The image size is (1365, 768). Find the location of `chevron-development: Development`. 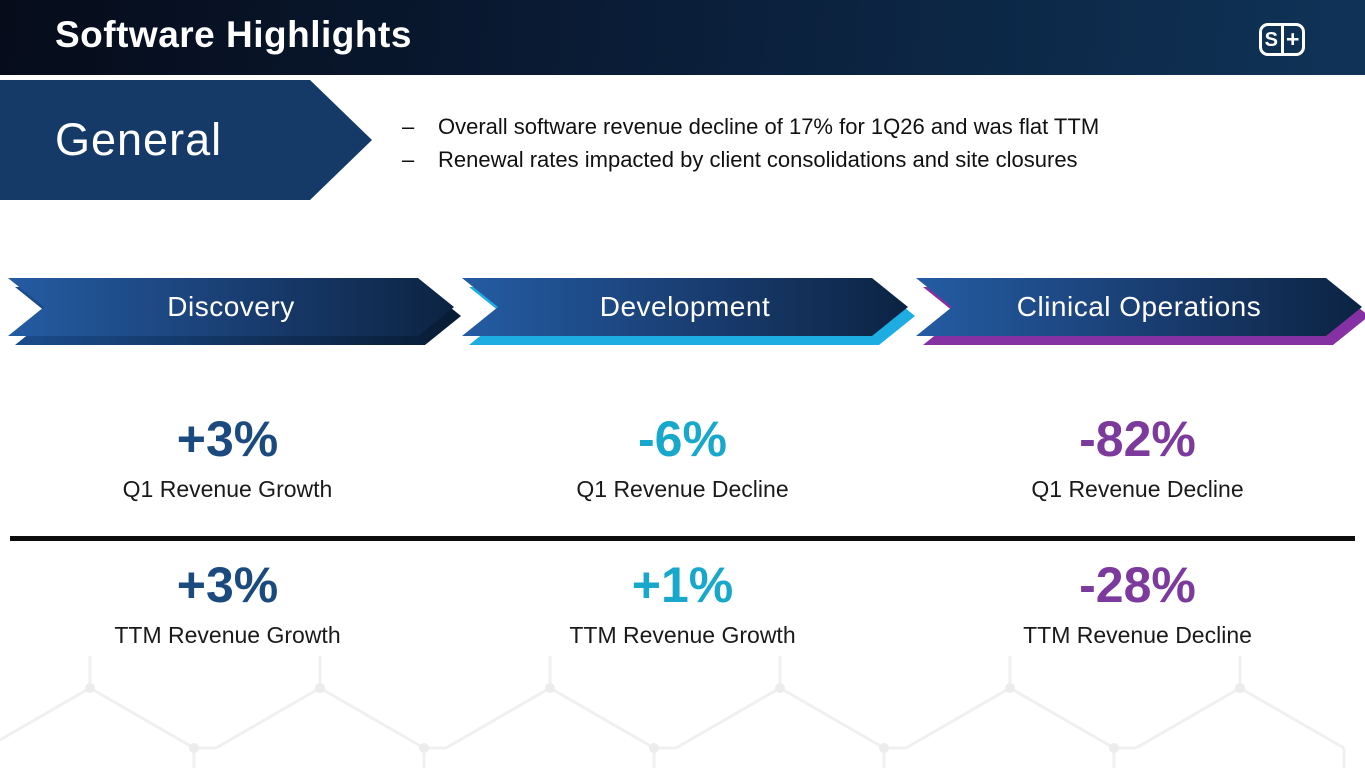

chevron-development: Development is located at coordinates (685, 307).